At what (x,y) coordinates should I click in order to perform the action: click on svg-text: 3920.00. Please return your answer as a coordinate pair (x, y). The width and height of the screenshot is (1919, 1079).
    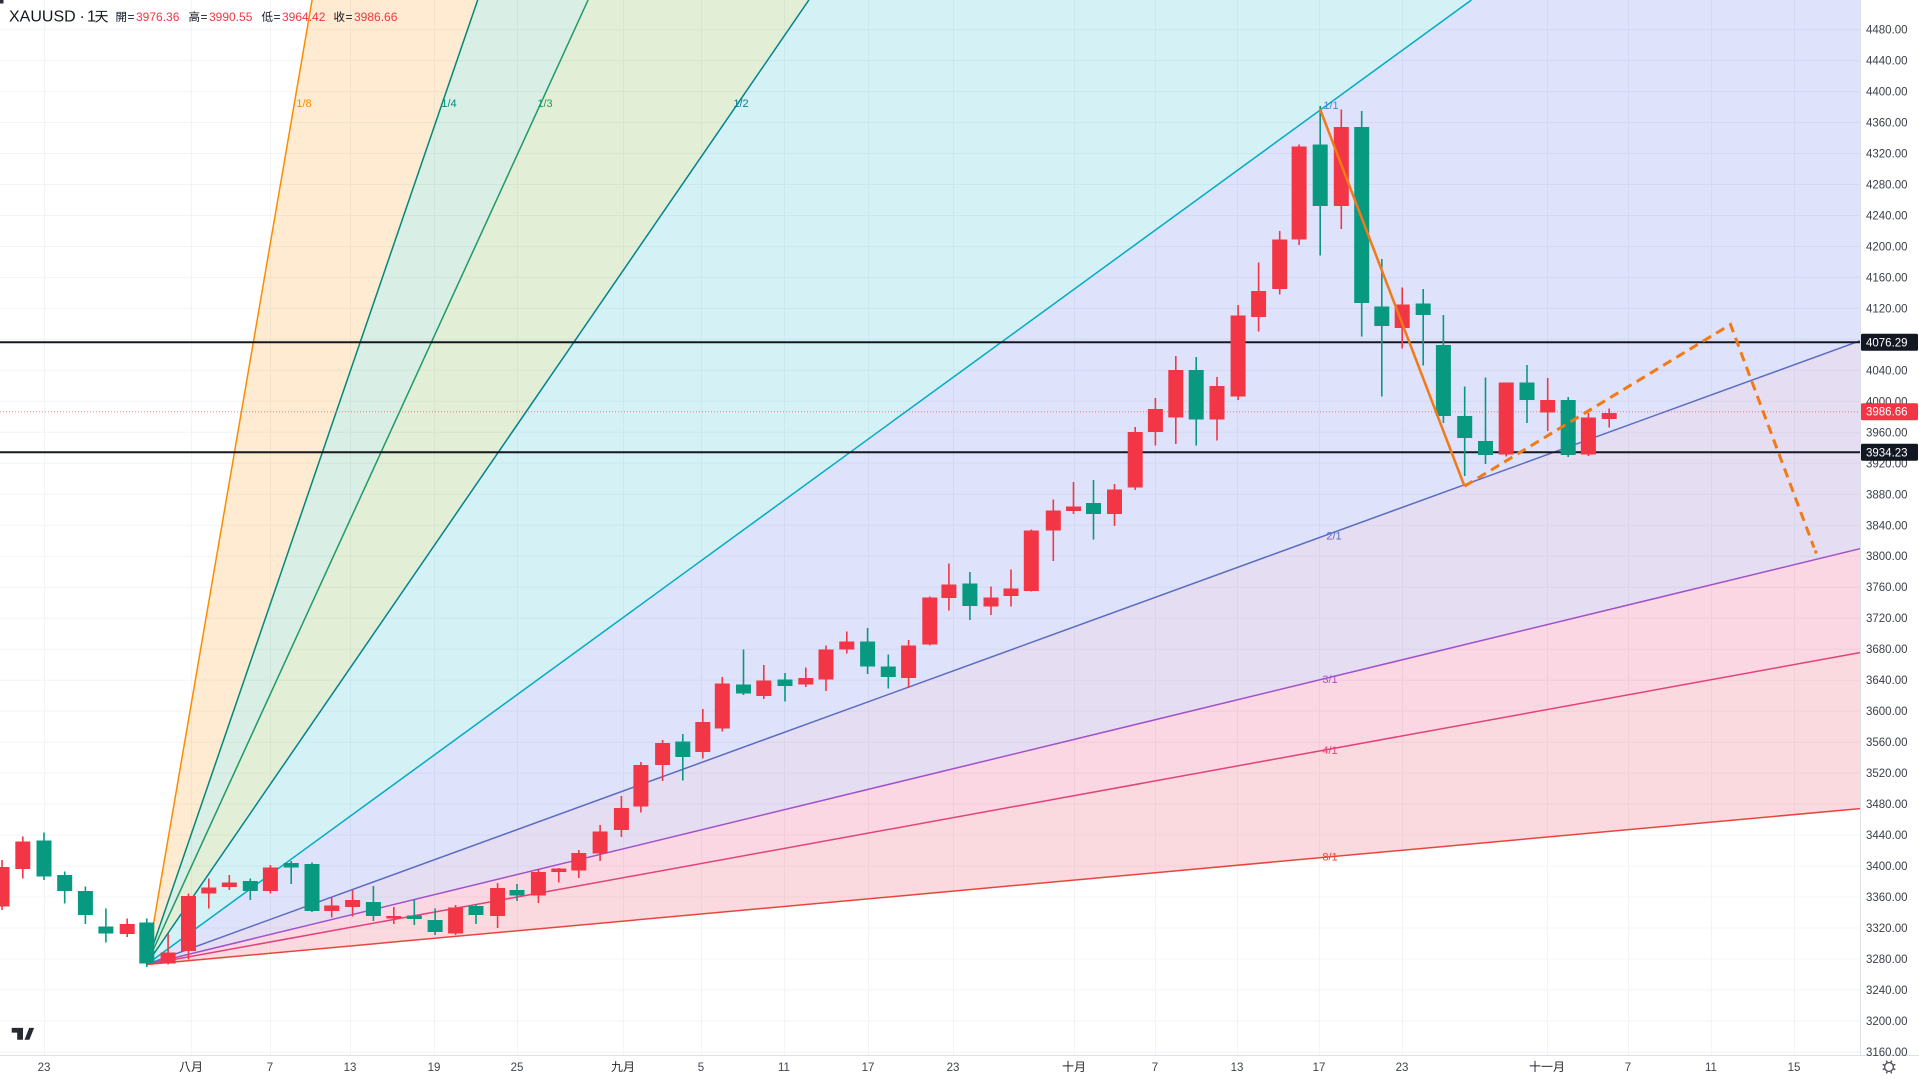
    Looking at the image, I should click on (1887, 464).